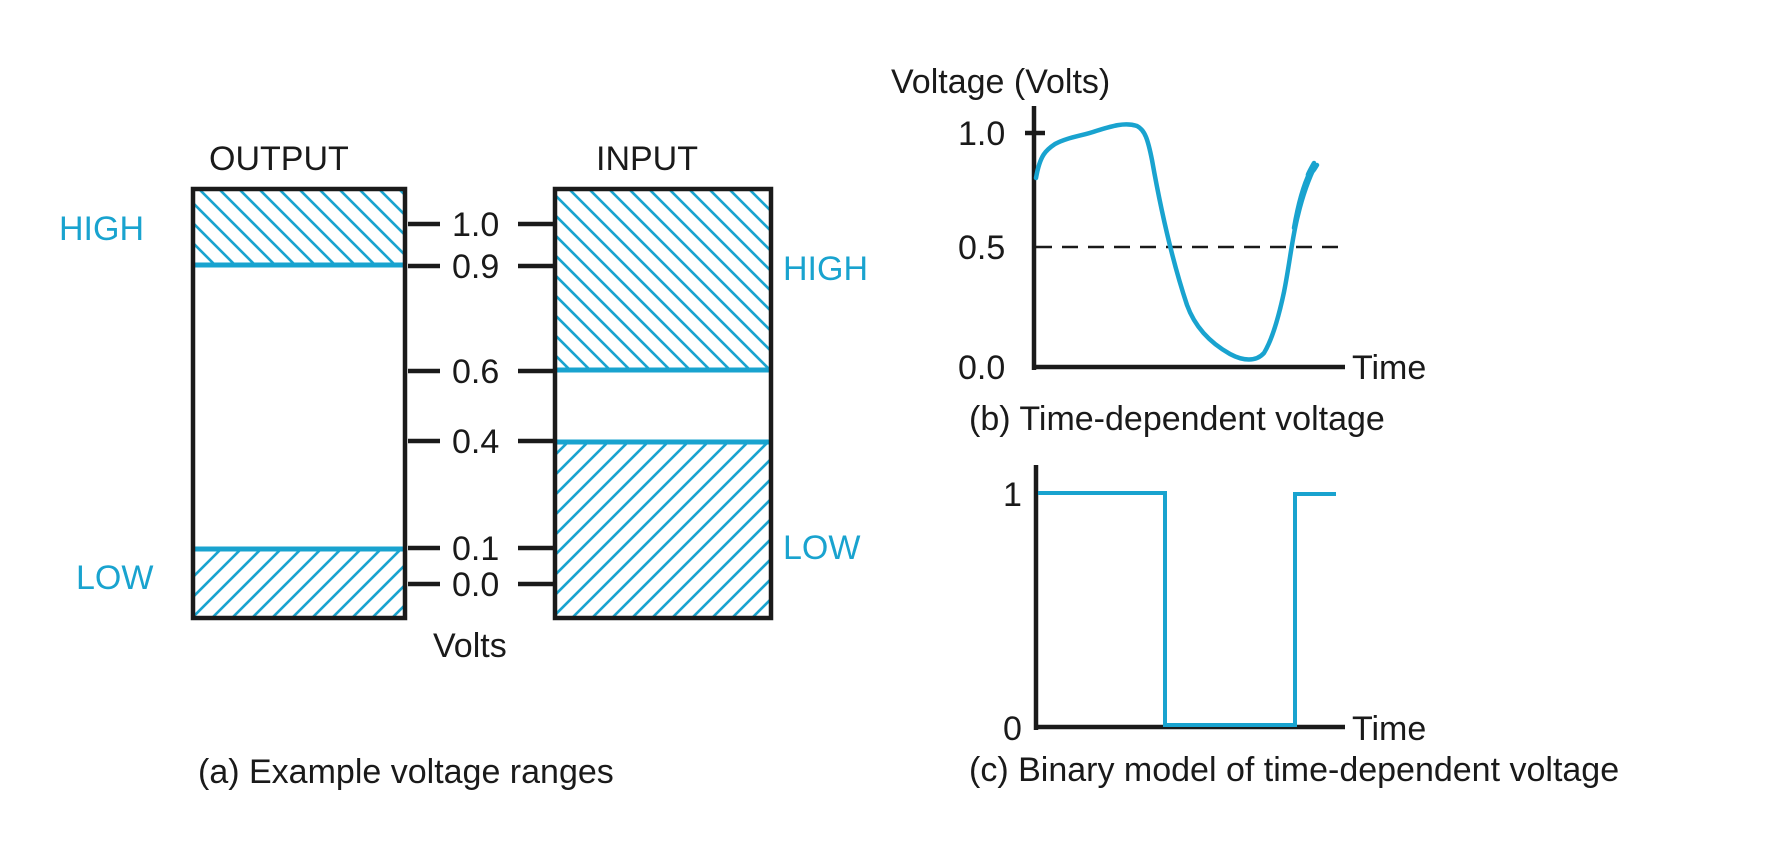  I want to click on panel-b-voltage-waveform, so click(1176, 242).